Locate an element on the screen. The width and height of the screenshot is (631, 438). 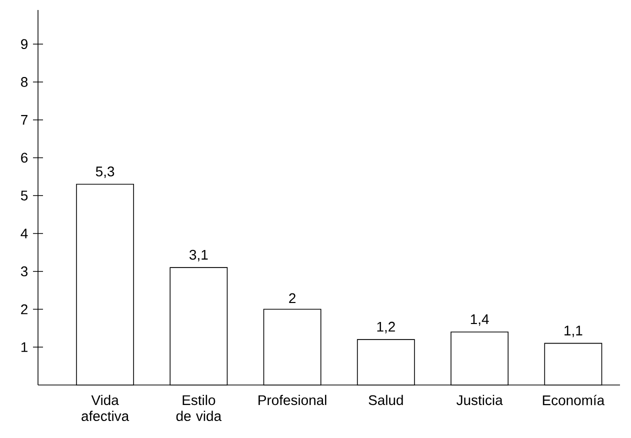
y-tick-label: 1 is located at coordinates (24, 347).